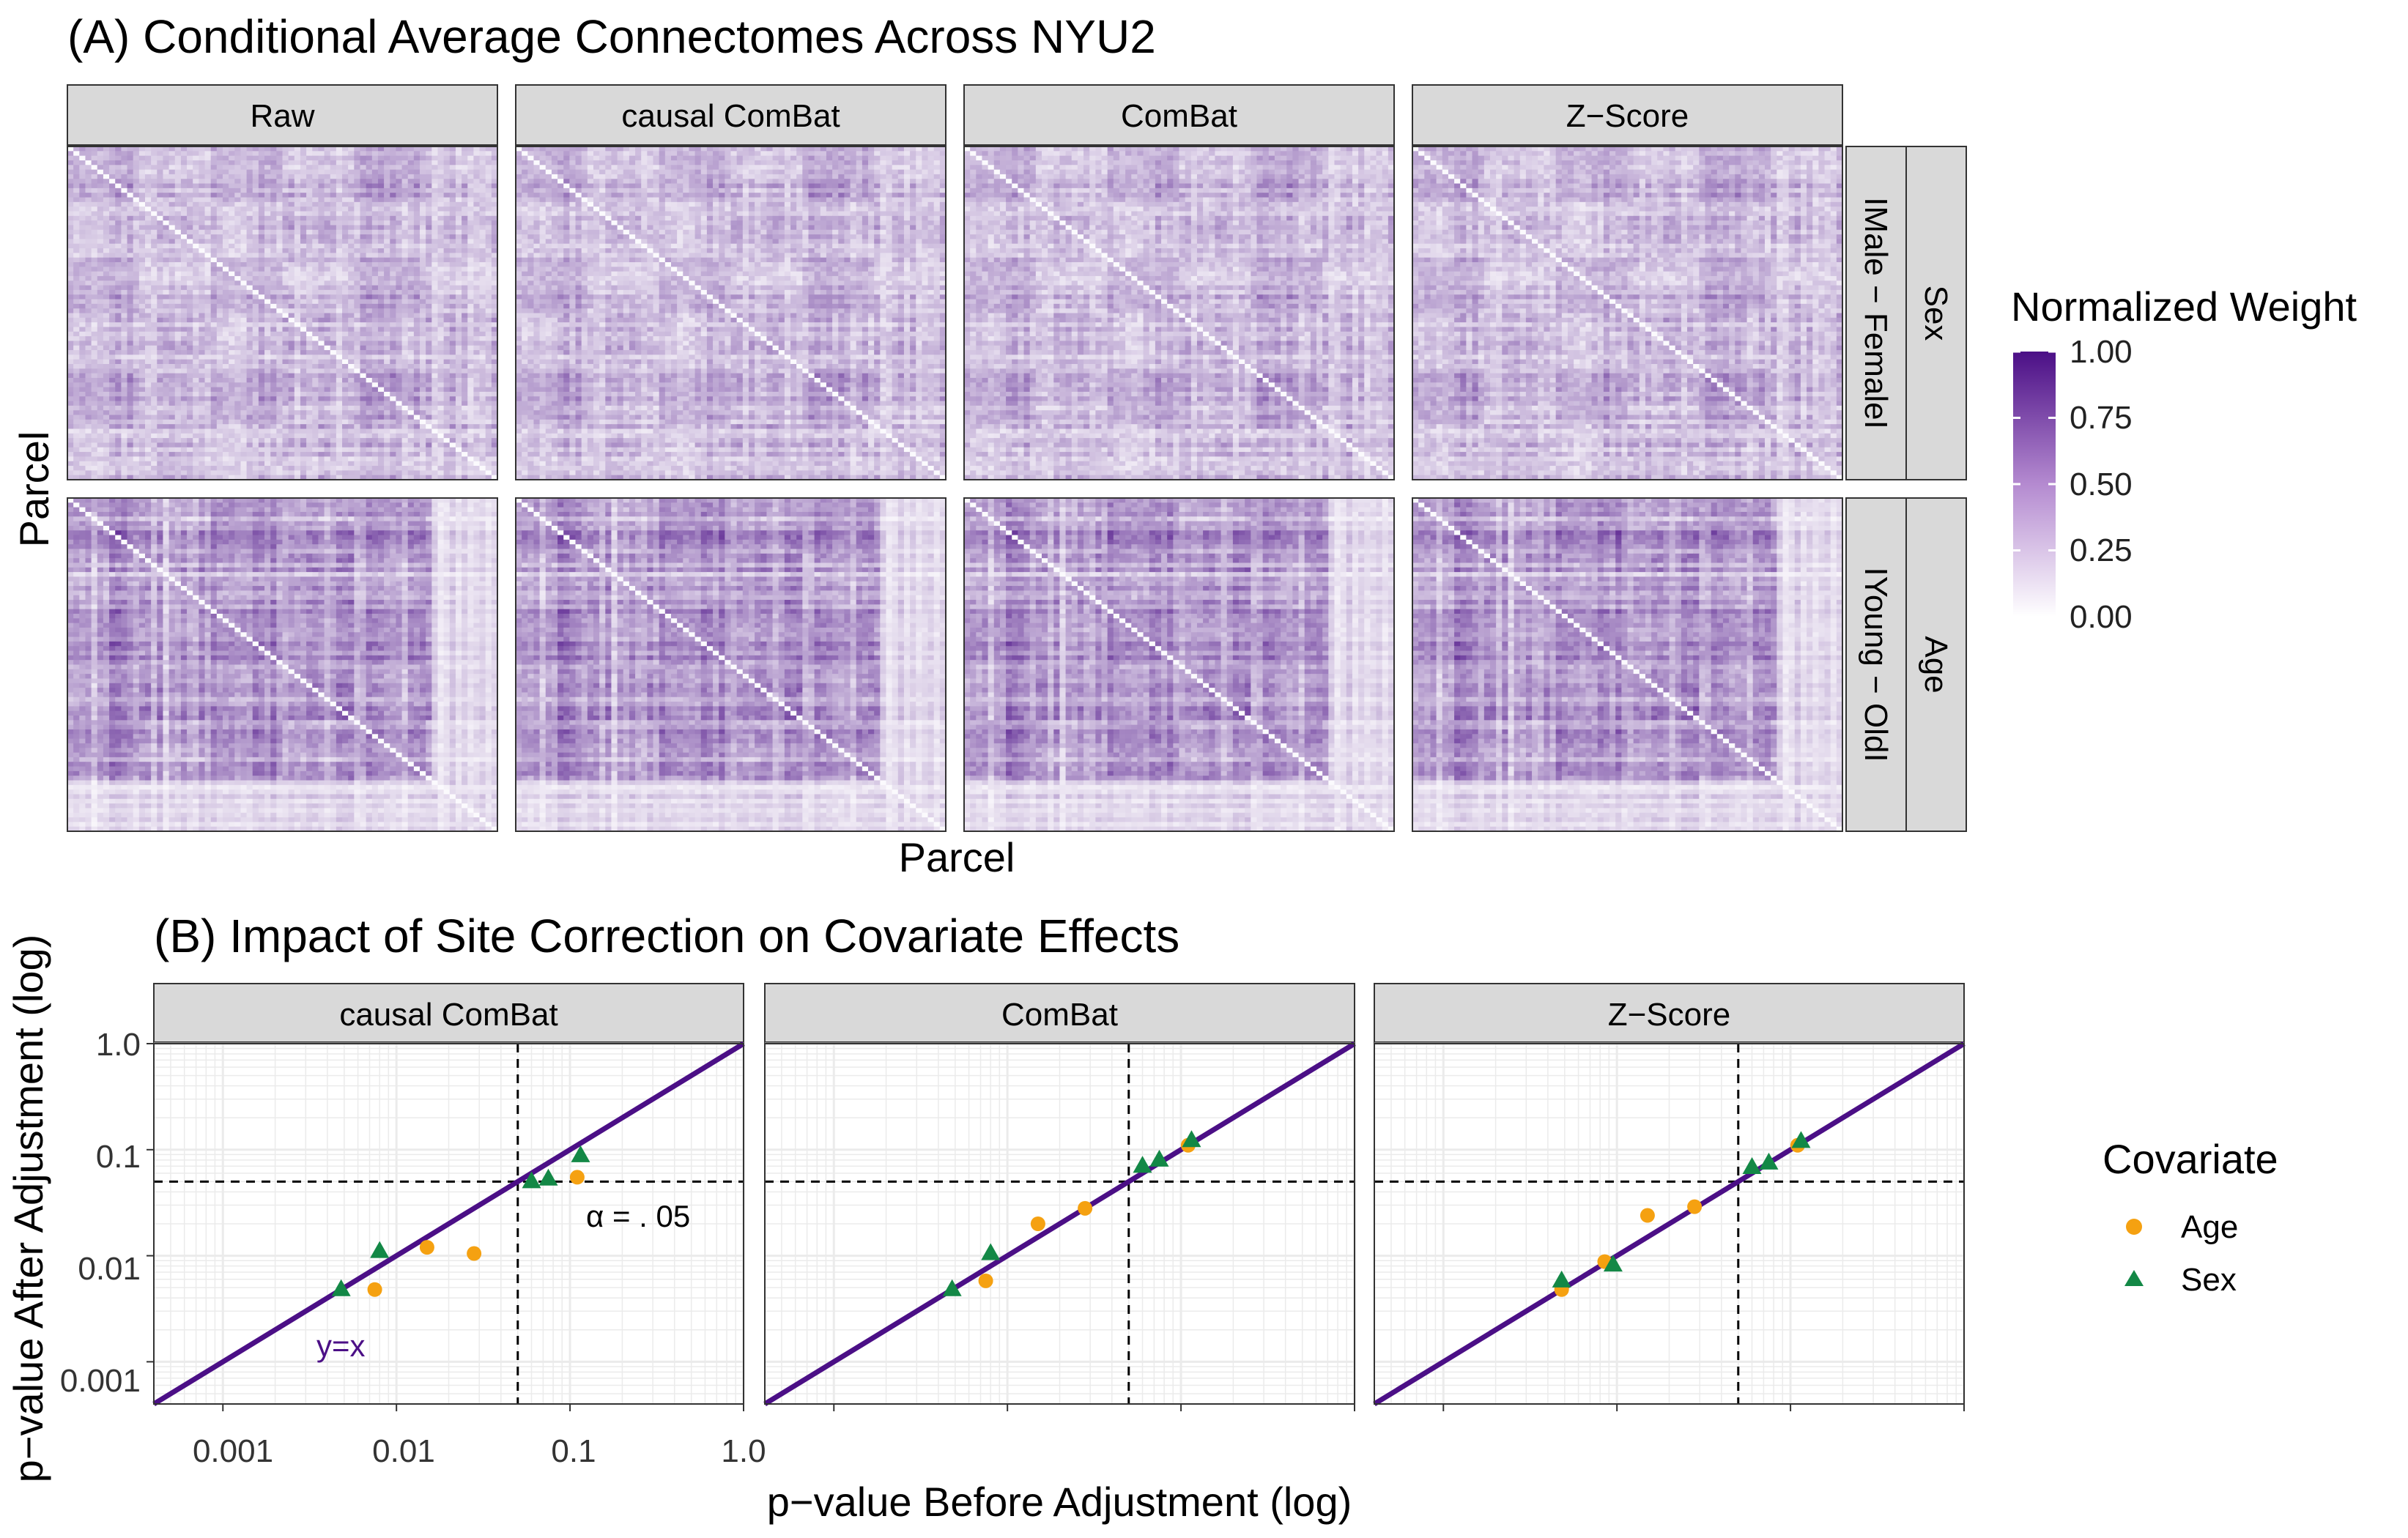 This screenshot has height=1538, width=2408. I want to click on y-tick-label: 0.01, so click(109, 1269).